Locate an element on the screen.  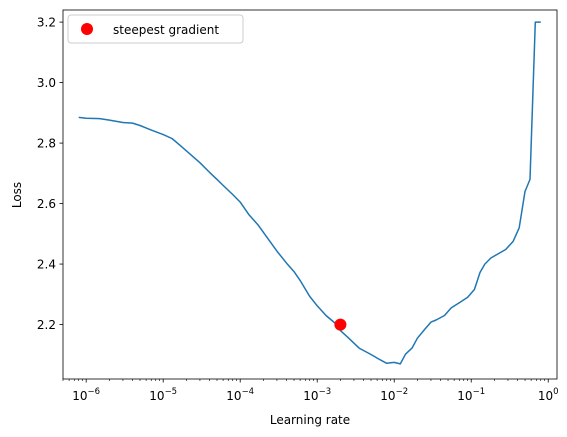
x-tick-label: 10⁰ is located at coordinates (548, 395).